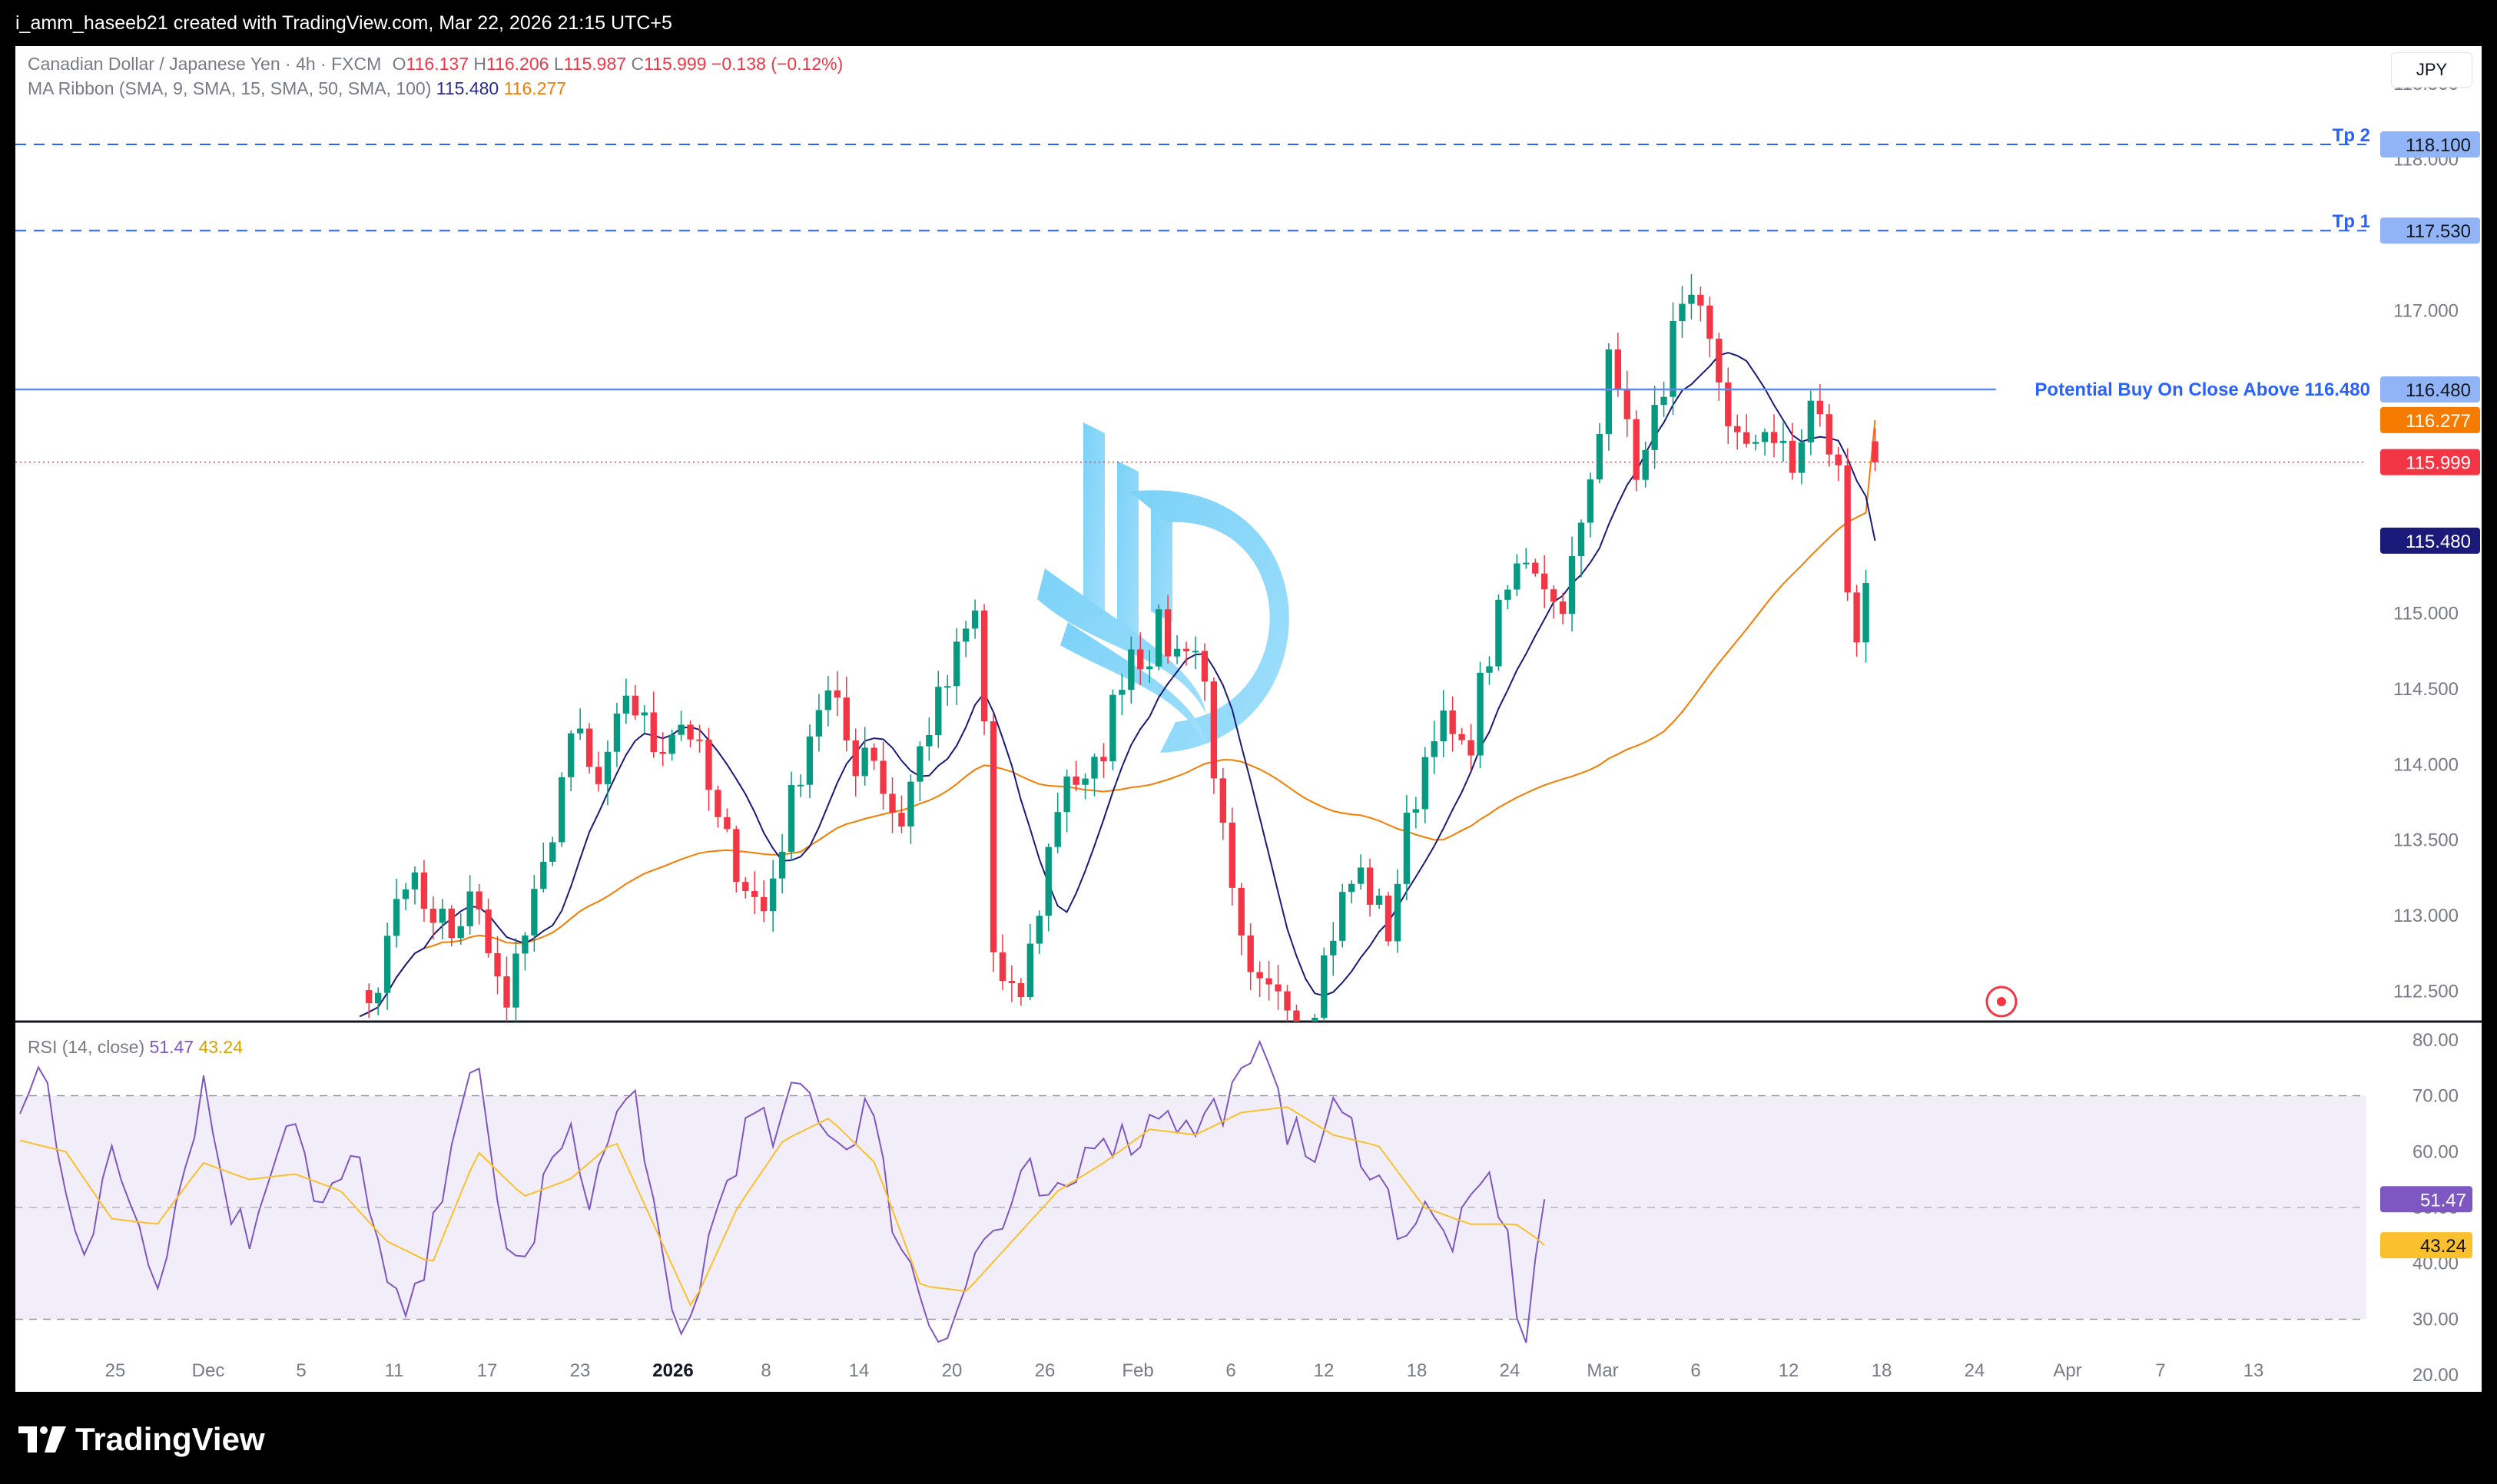 The image size is (2497, 1484). I want to click on target-icon, so click(2001, 1001).